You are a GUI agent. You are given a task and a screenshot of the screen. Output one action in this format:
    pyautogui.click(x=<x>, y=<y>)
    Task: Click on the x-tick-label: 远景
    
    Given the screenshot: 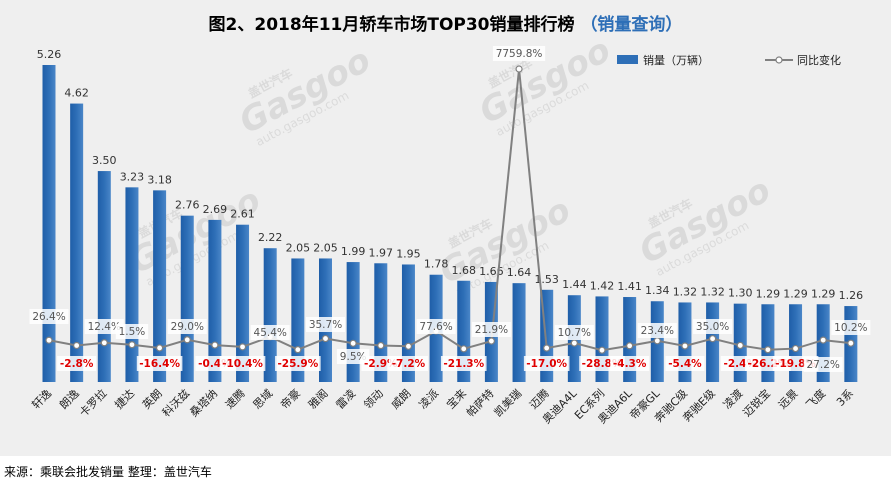 What is the action you would take?
    pyautogui.click(x=788, y=399)
    